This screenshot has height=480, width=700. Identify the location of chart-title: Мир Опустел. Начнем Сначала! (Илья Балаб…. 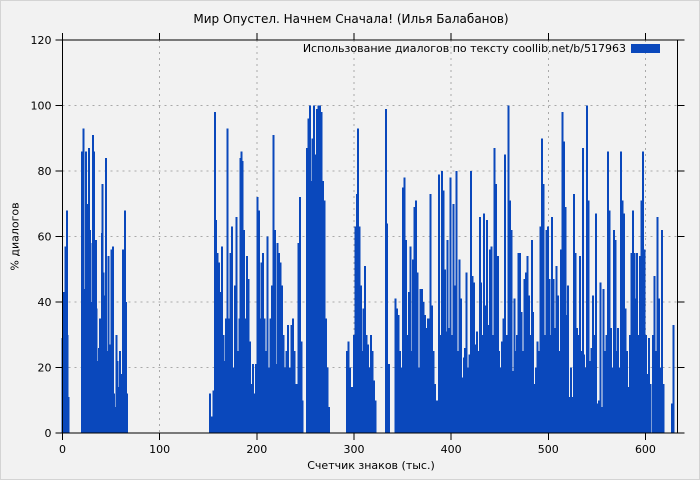
(351, 19).